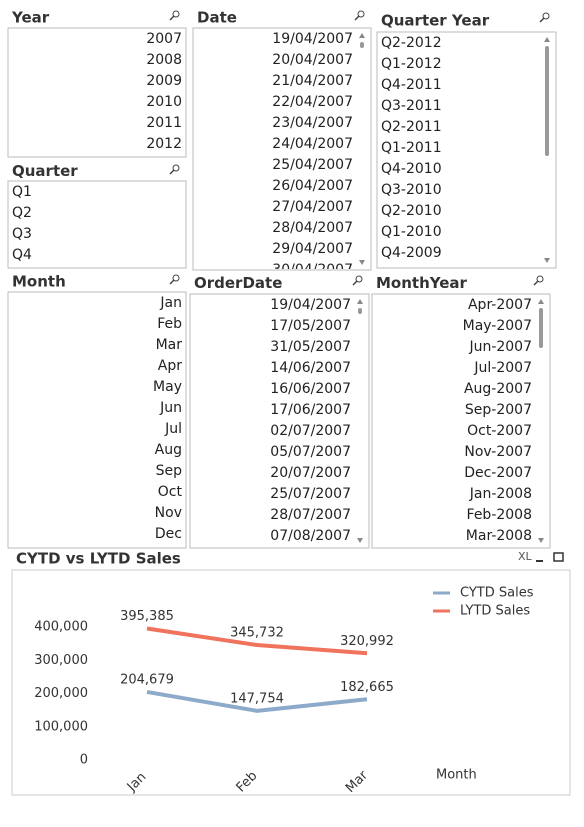 Image resolution: width=584 pixels, height=827 pixels. I want to click on listbox-item: Oct-2007, so click(499, 431).